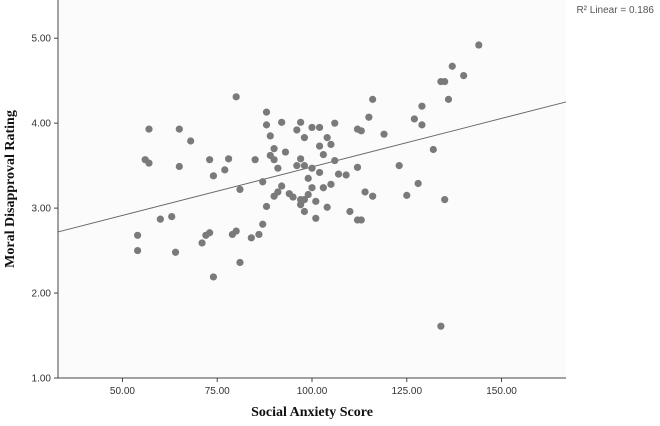  I want to click on y-tick-labels: 1.00 2.00 3.00 4.00 5.00, so click(42, 209).